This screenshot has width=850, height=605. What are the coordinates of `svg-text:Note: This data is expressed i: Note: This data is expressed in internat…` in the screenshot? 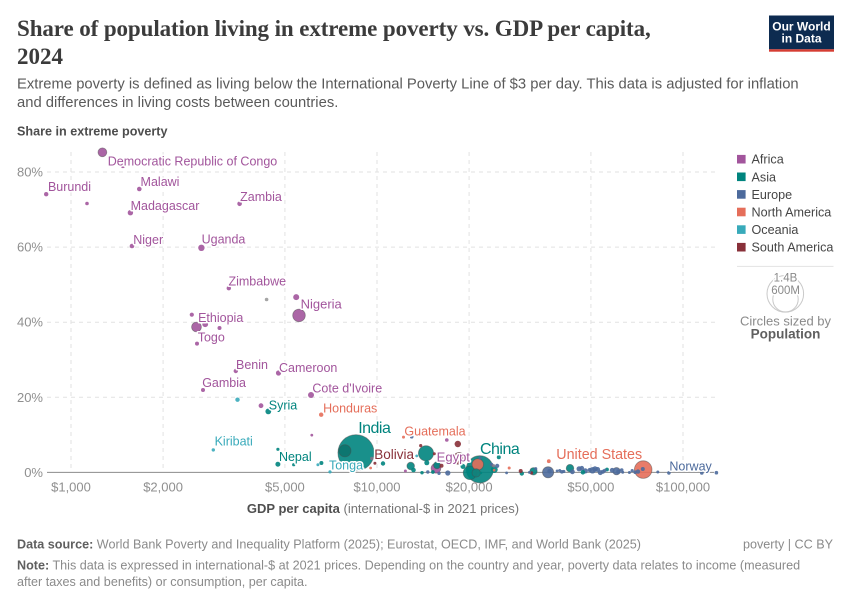 It's located at (408, 565).